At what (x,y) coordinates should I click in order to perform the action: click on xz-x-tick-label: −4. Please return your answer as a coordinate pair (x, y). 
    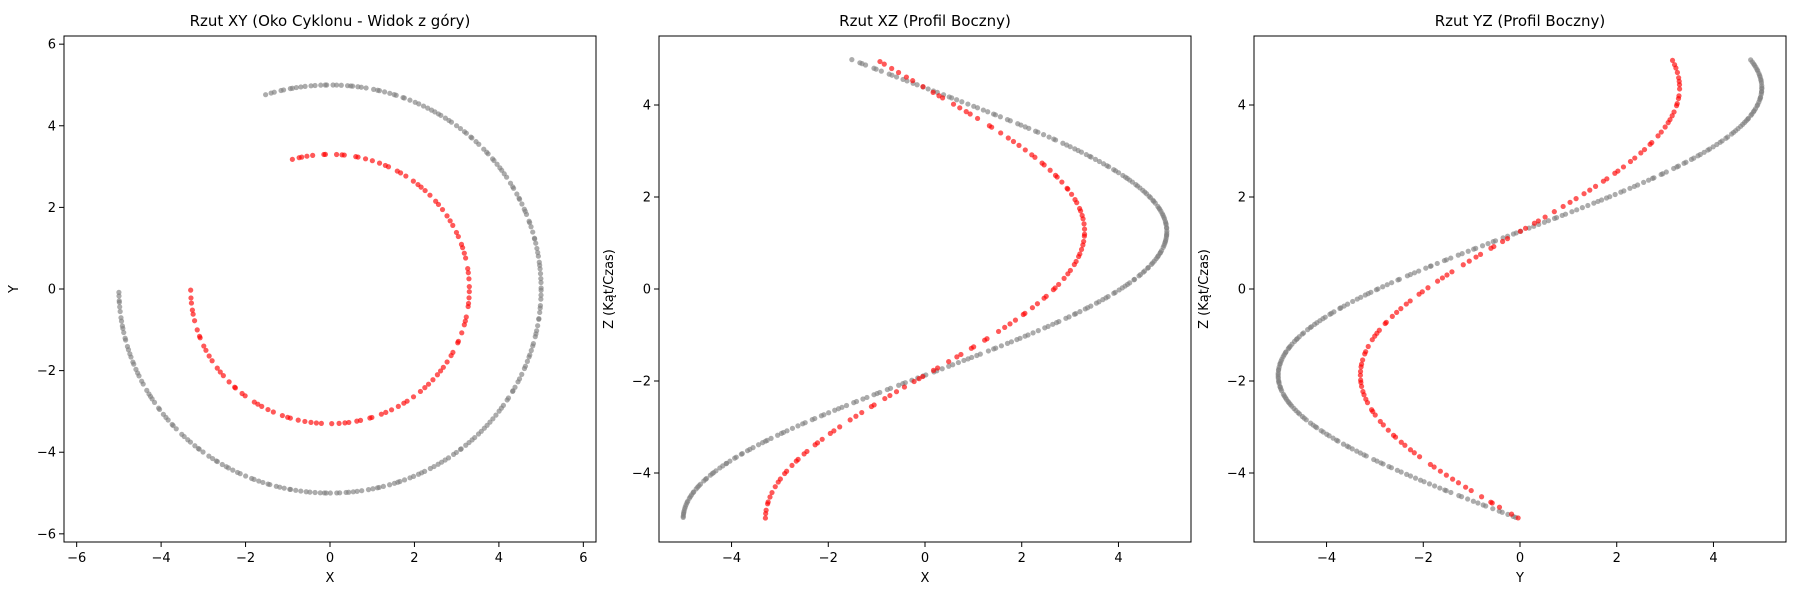
    Looking at the image, I should click on (731, 558).